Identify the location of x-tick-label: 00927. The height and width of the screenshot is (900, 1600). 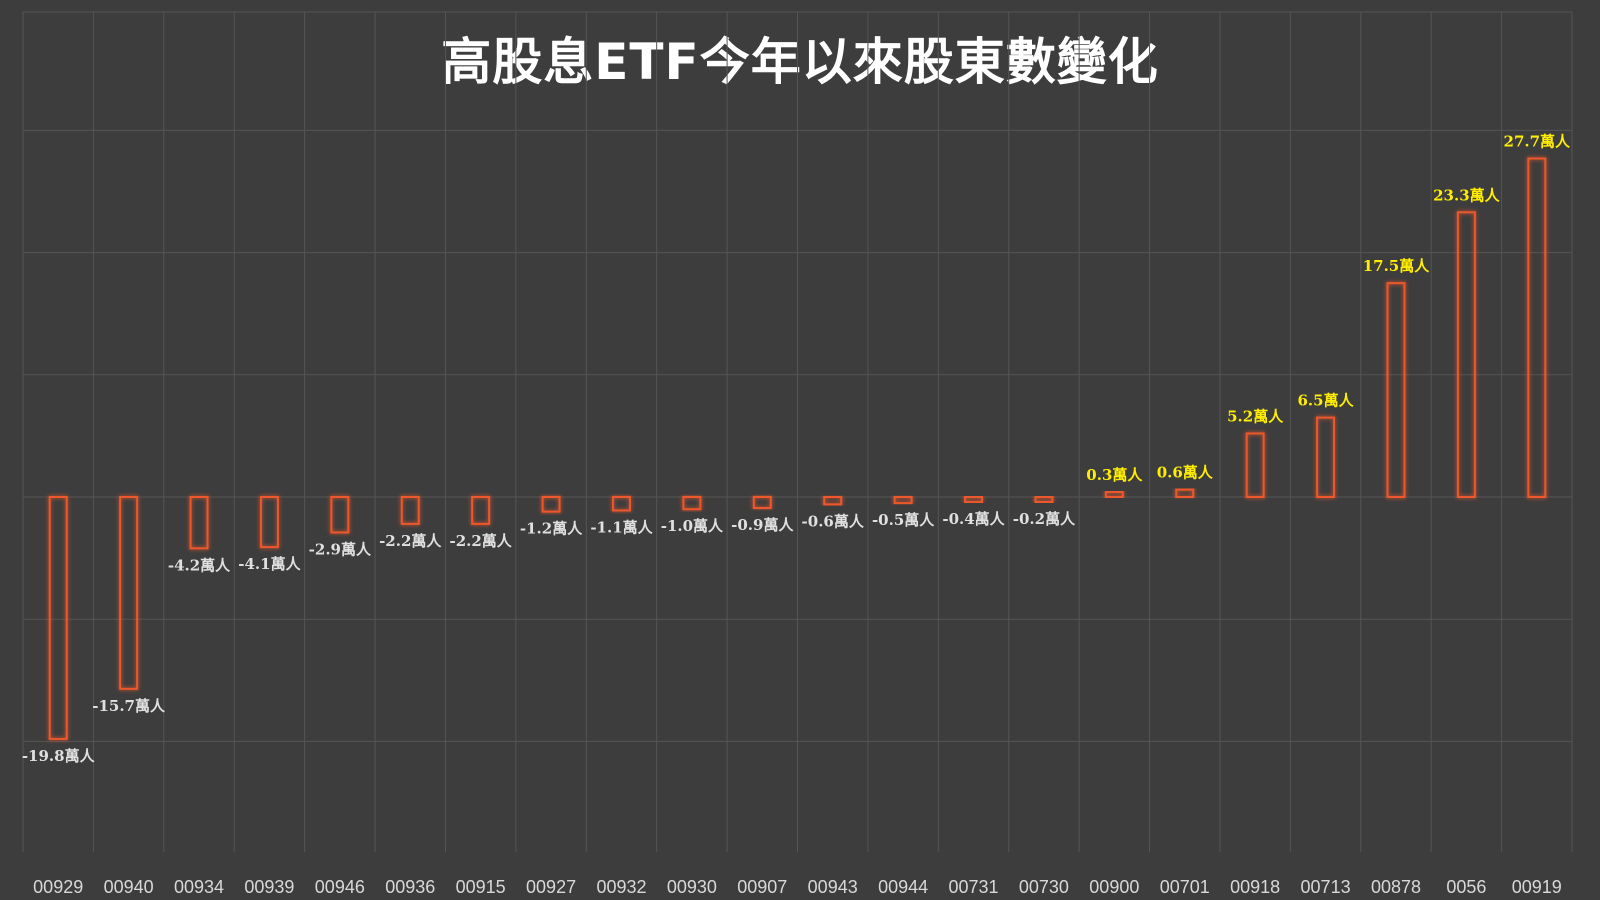
(551, 887).